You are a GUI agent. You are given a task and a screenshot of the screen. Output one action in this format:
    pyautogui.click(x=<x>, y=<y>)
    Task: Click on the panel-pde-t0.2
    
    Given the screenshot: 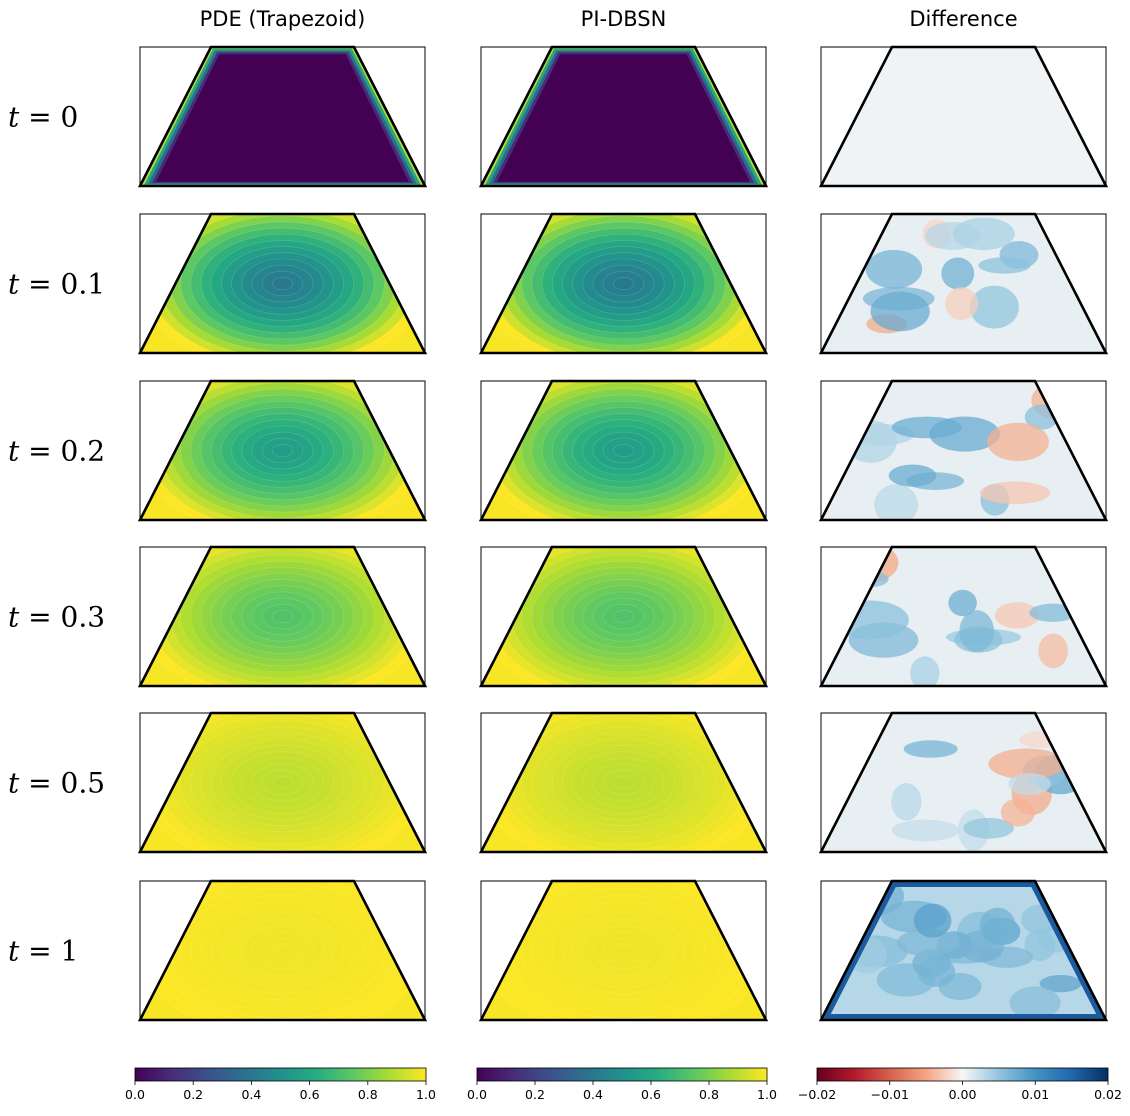 What is the action you would take?
    pyautogui.click(x=282, y=450)
    